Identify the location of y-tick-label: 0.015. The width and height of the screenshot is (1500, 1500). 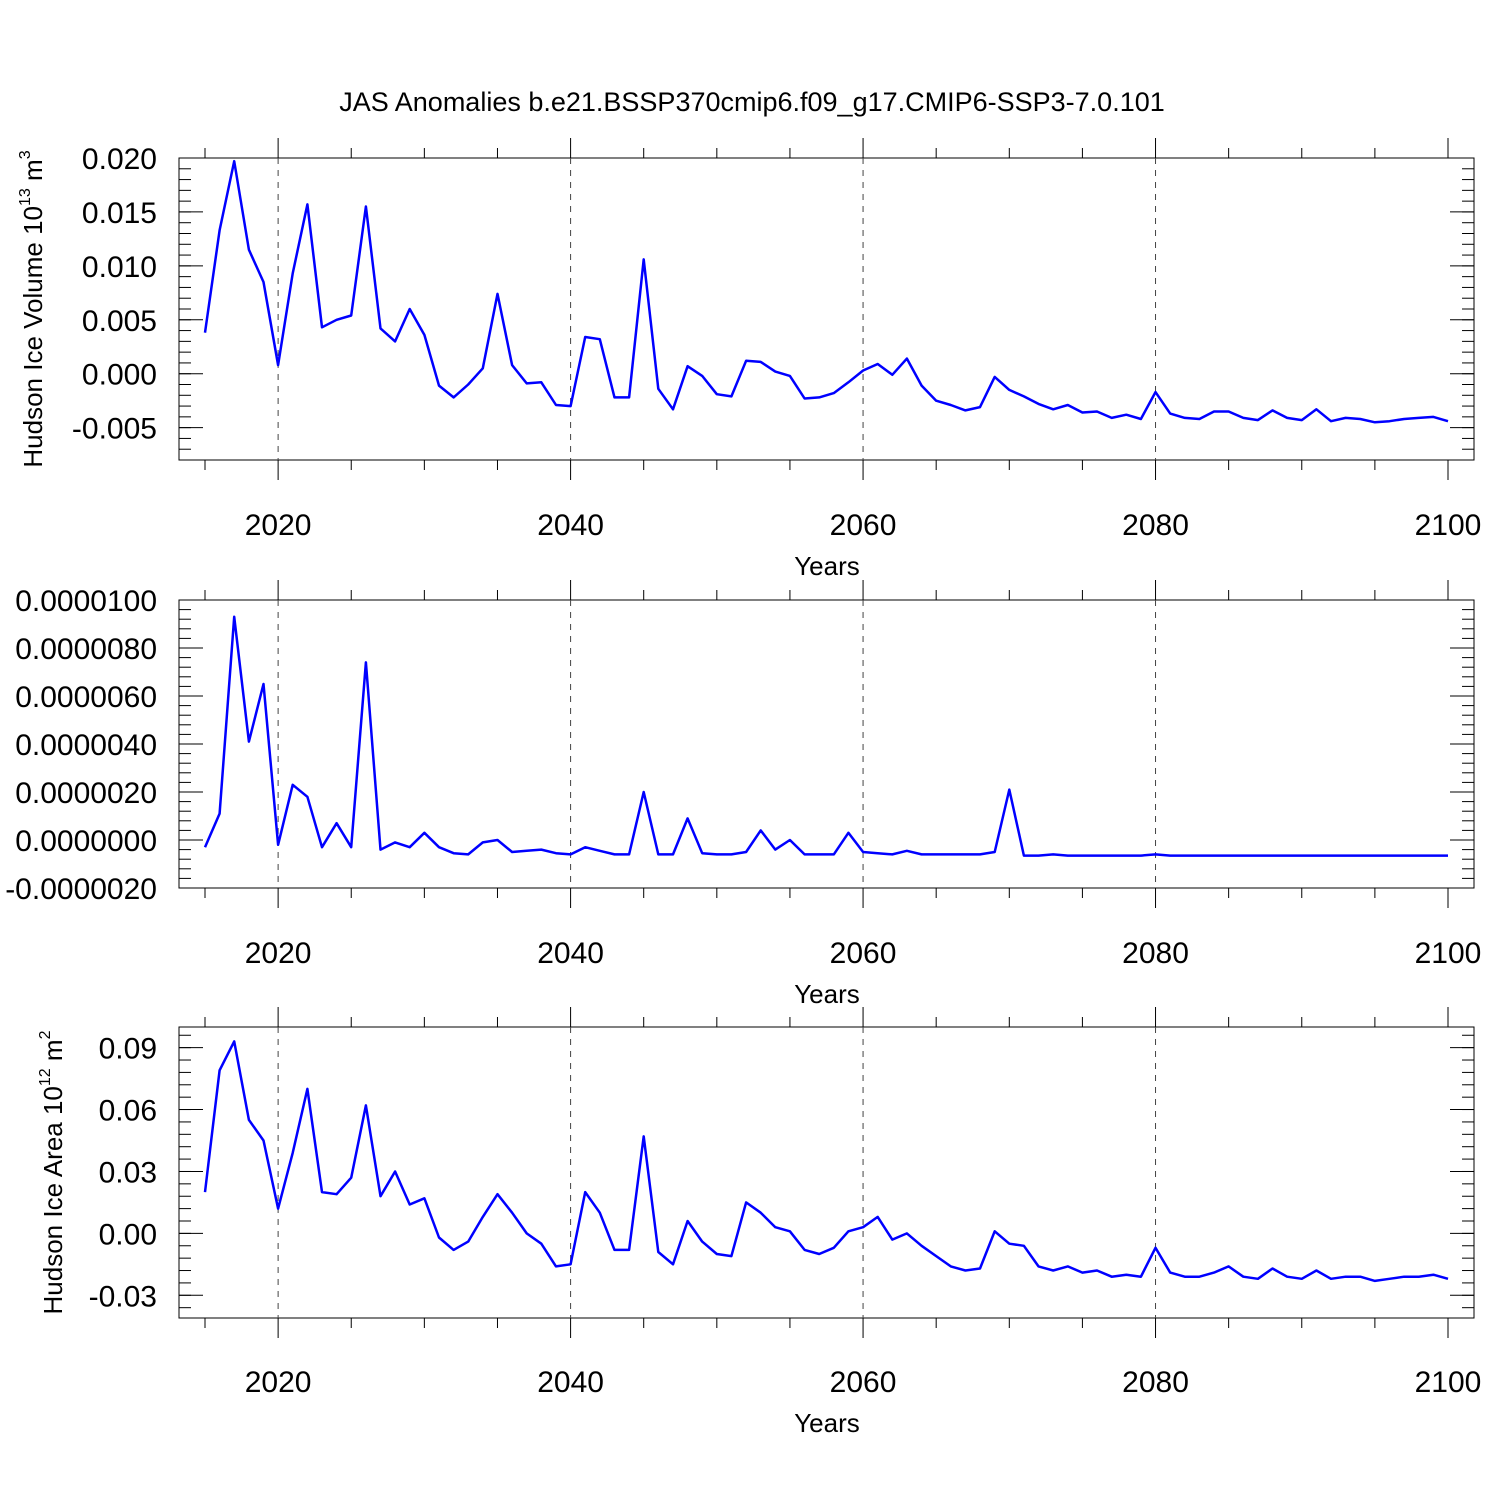
(119, 213).